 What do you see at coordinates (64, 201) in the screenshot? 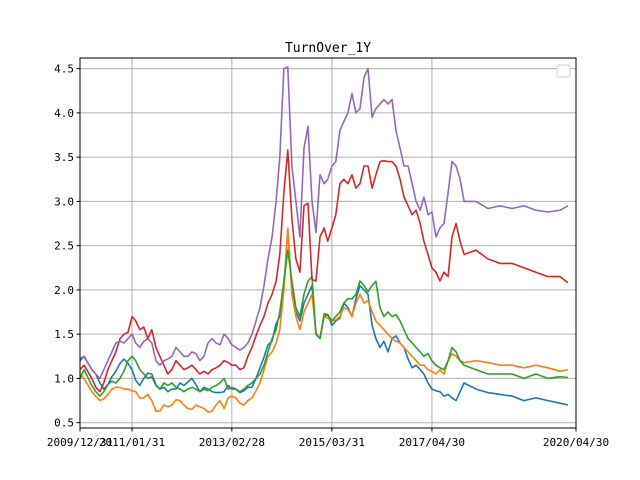
I see `y-tick-label: 3.0` at bounding box center [64, 201].